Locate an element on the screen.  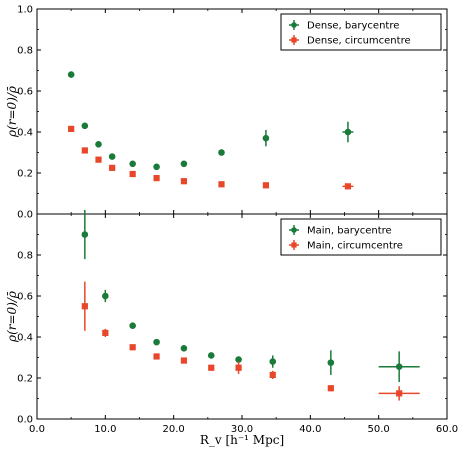
legend-top: Dense, barycentre Dense, circumcentre is located at coordinates (361, 32).